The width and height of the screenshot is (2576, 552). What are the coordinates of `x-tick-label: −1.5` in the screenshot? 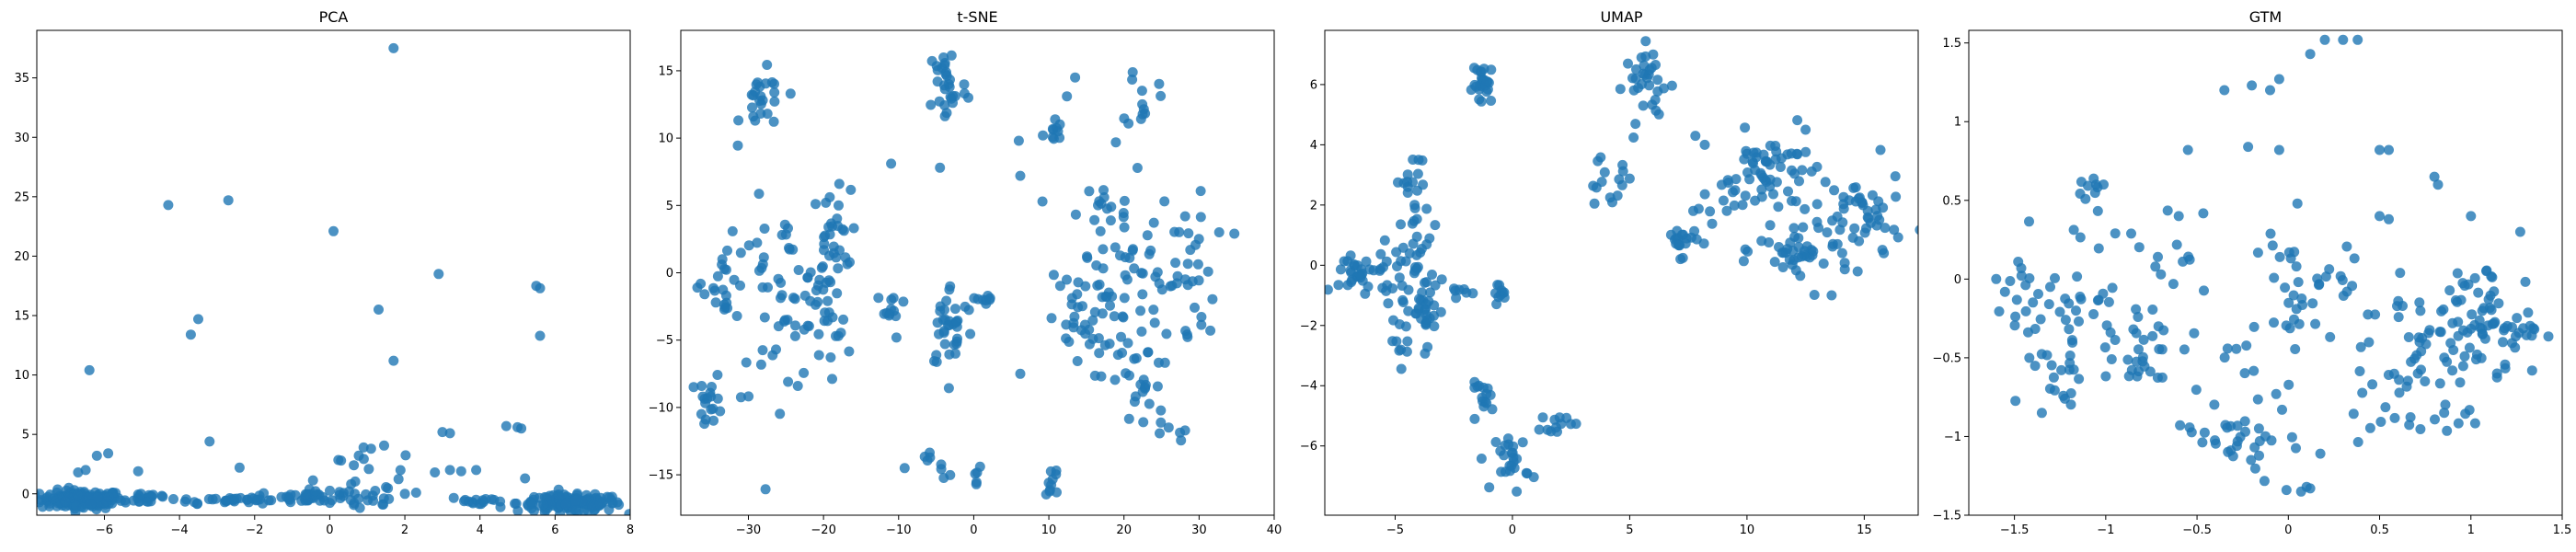 It's located at (2015, 530).